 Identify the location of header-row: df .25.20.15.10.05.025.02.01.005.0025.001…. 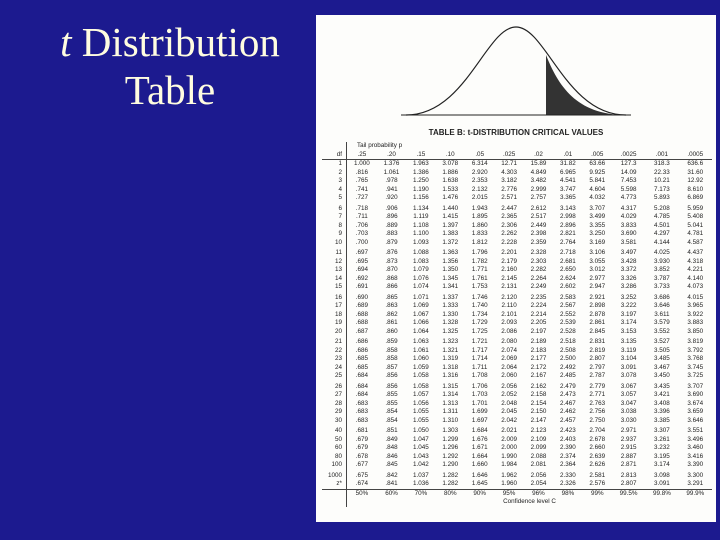
(517, 155).